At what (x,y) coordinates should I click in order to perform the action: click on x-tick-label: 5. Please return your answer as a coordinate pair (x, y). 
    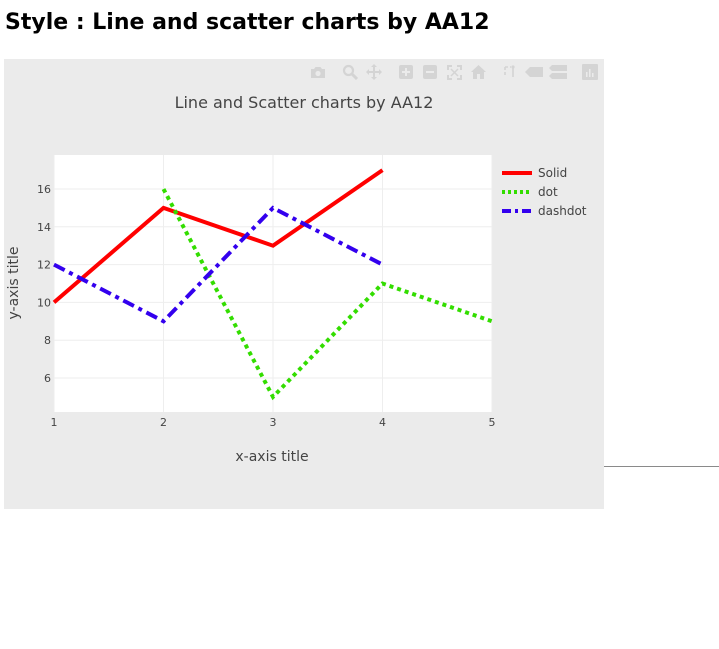
    Looking at the image, I should click on (492, 422).